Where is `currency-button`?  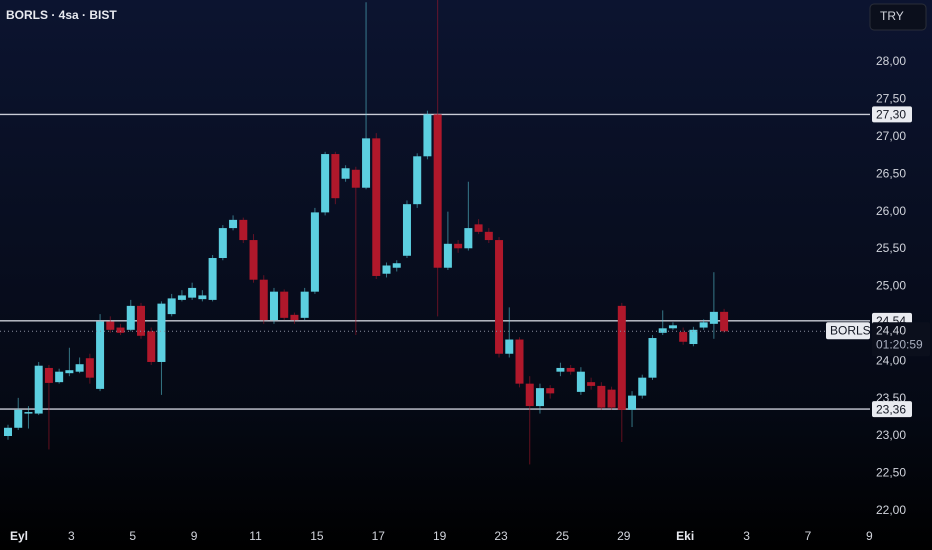 currency-button is located at coordinates (898, 17).